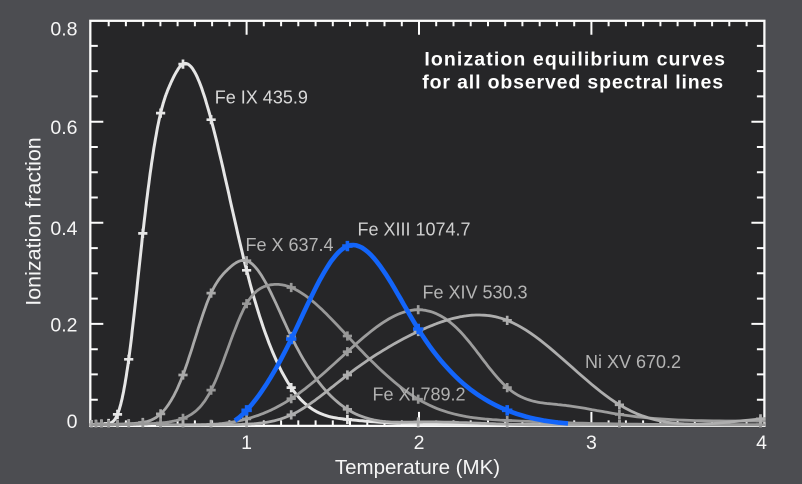 The width and height of the screenshot is (802, 484). I want to click on svg-text: 1, so click(246, 443).